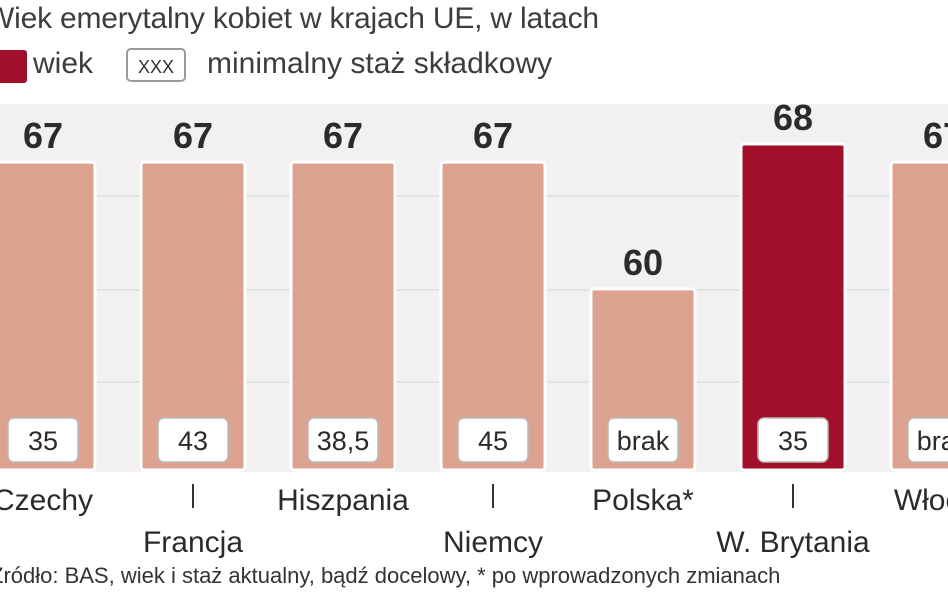 The height and width of the screenshot is (593, 948). Describe the element at coordinates (493, 542) in the screenshot. I see `category-label: Niemcy` at that location.